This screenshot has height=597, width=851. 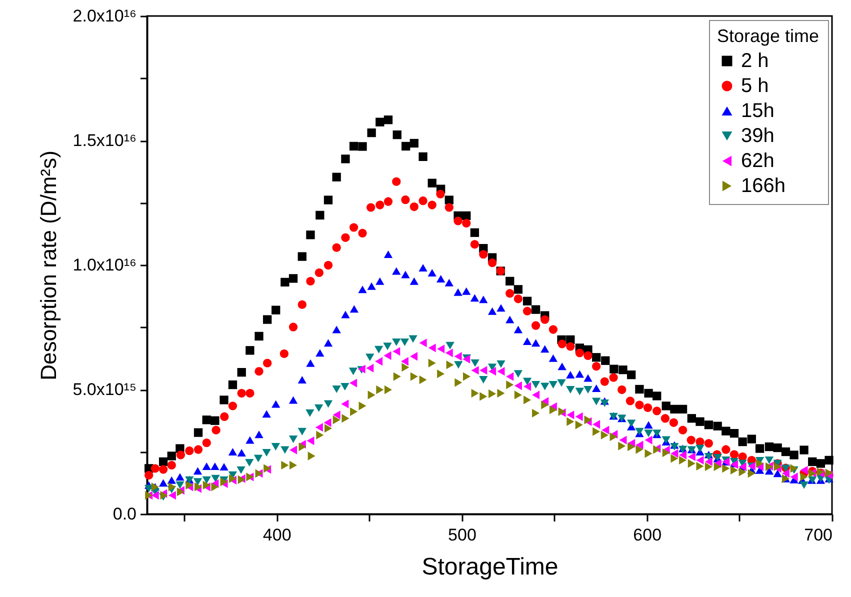 What do you see at coordinates (48, 265) in the screenshot?
I see `y-axis-title: Desorption rate (D/m²s)` at bounding box center [48, 265].